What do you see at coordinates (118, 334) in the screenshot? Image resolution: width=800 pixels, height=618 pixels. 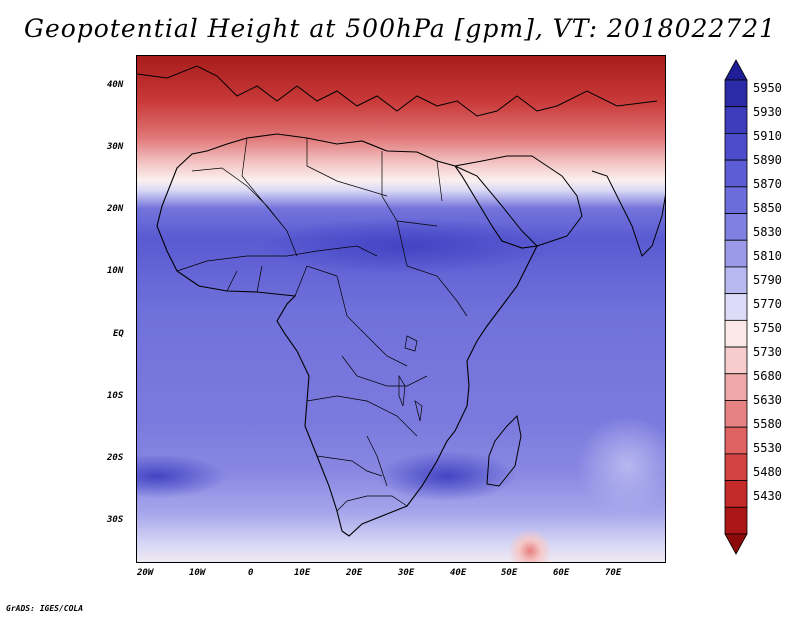 I see `lat-label-eq: EQ` at bounding box center [118, 334].